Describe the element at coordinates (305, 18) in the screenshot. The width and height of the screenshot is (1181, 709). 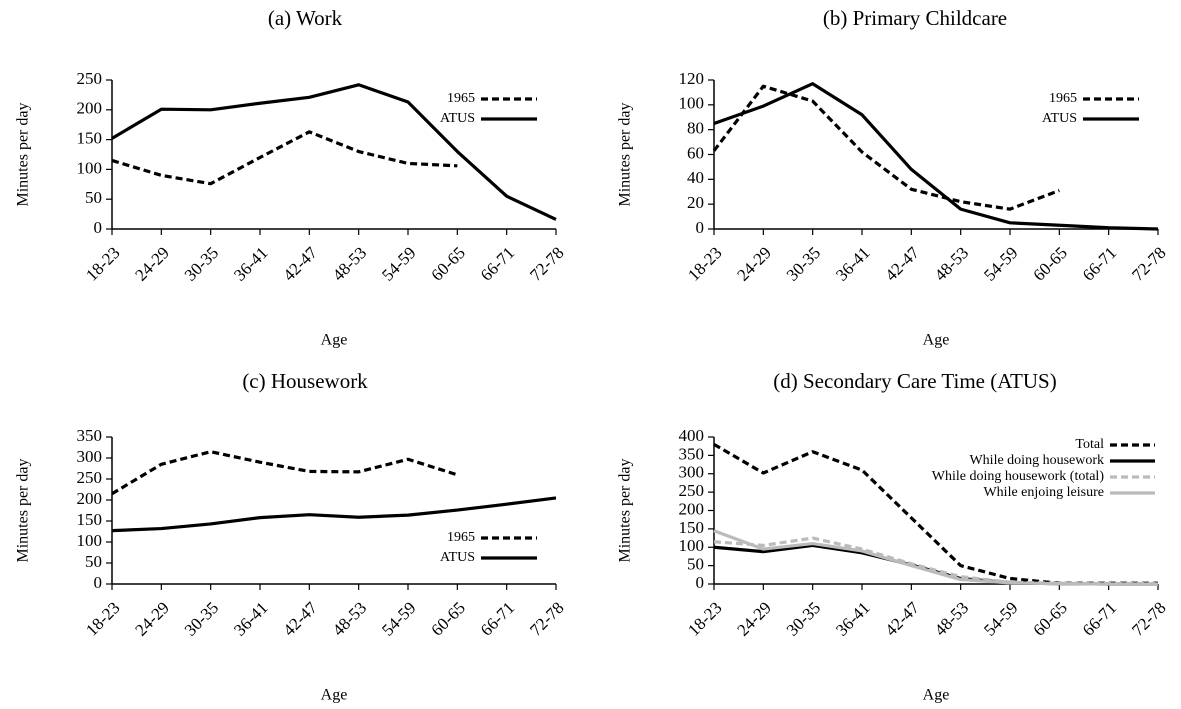
I see `chart-title: (a) Work` at that location.